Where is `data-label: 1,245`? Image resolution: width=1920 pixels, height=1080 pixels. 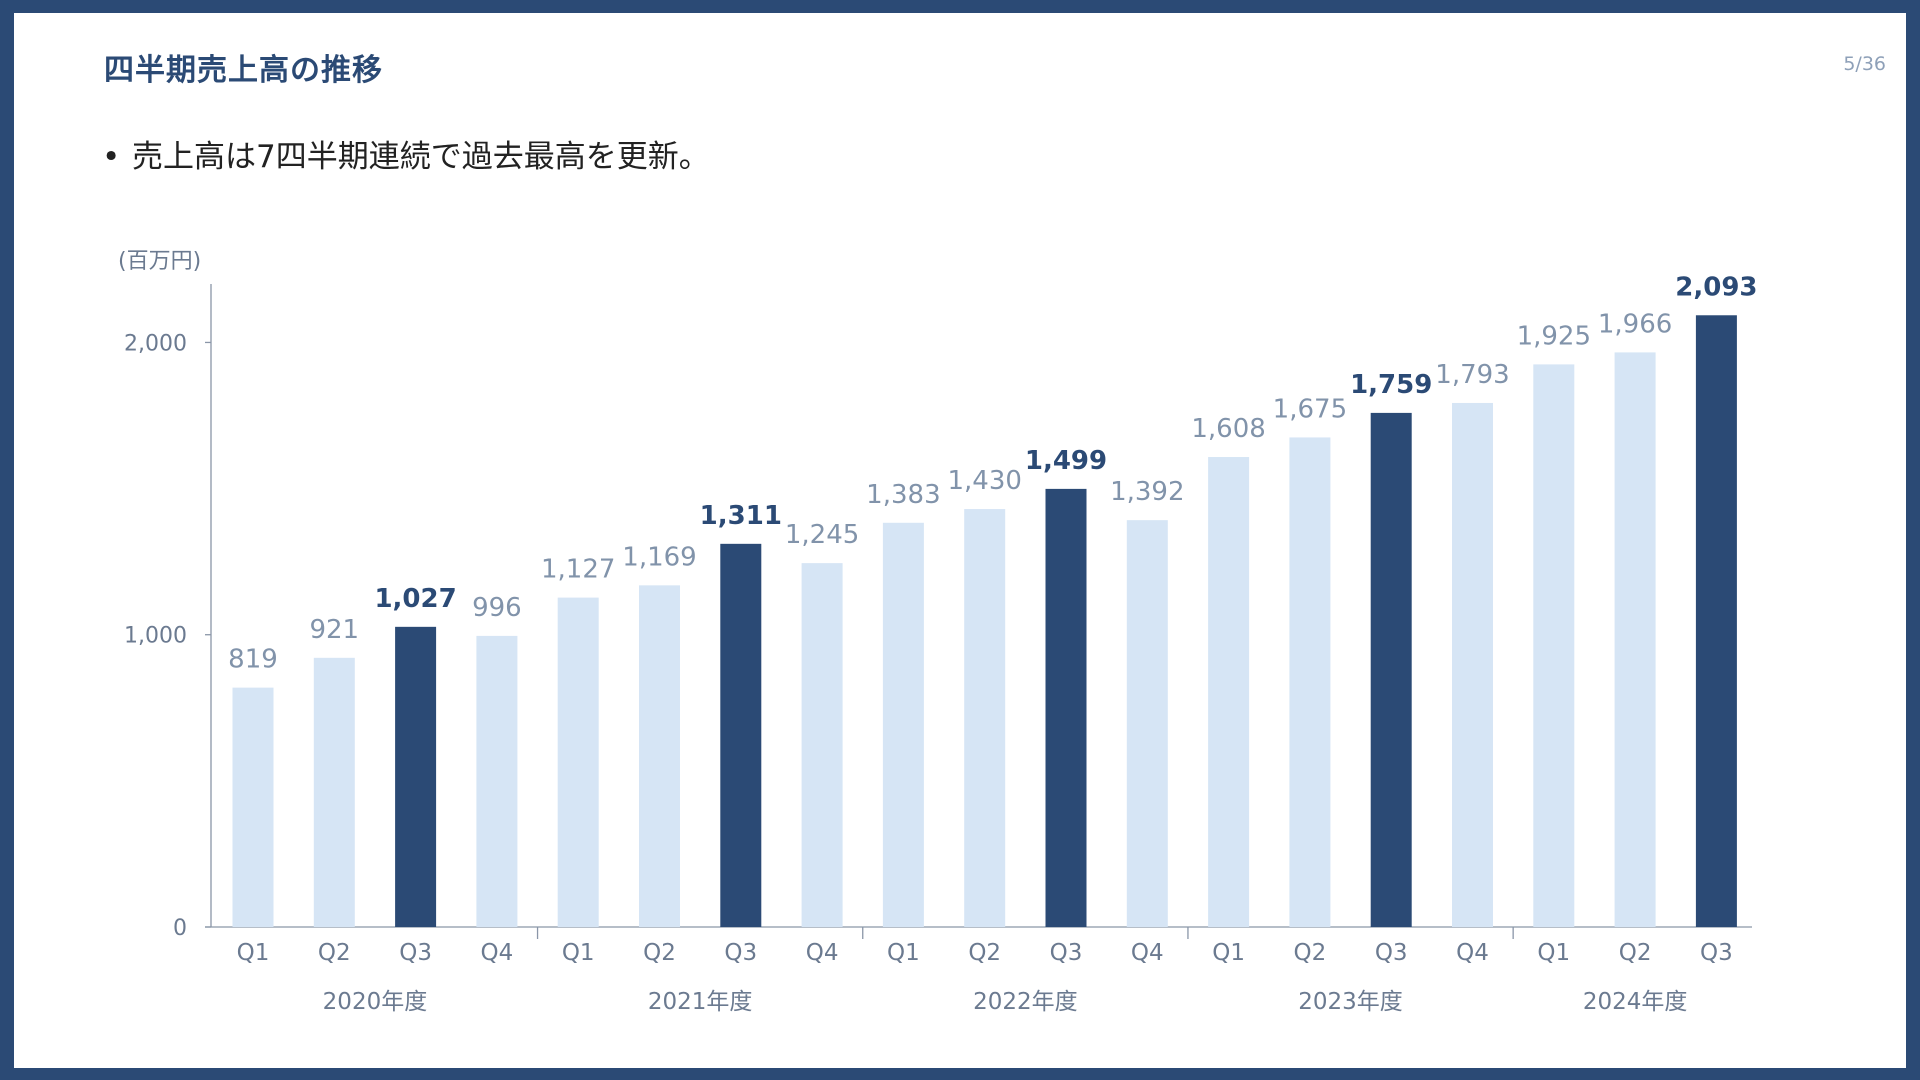 data-label: 1,245 is located at coordinates (822, 535).